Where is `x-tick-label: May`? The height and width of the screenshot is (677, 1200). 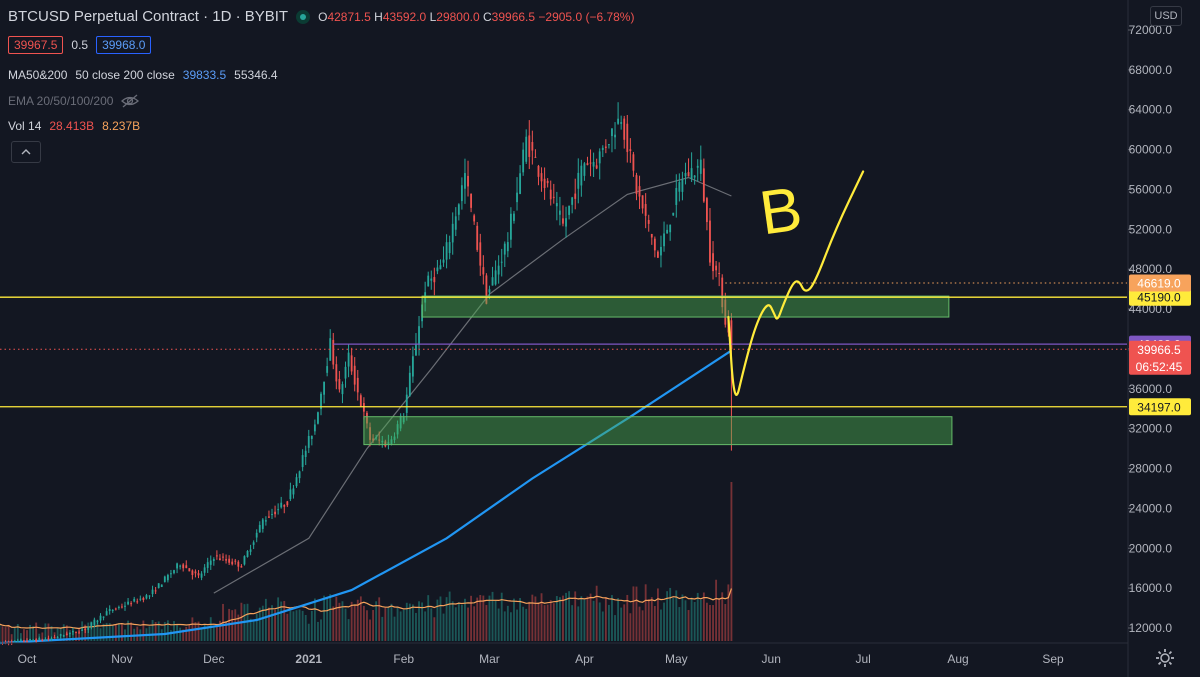
x-tick-label: May is located at coordinates (676, 659).